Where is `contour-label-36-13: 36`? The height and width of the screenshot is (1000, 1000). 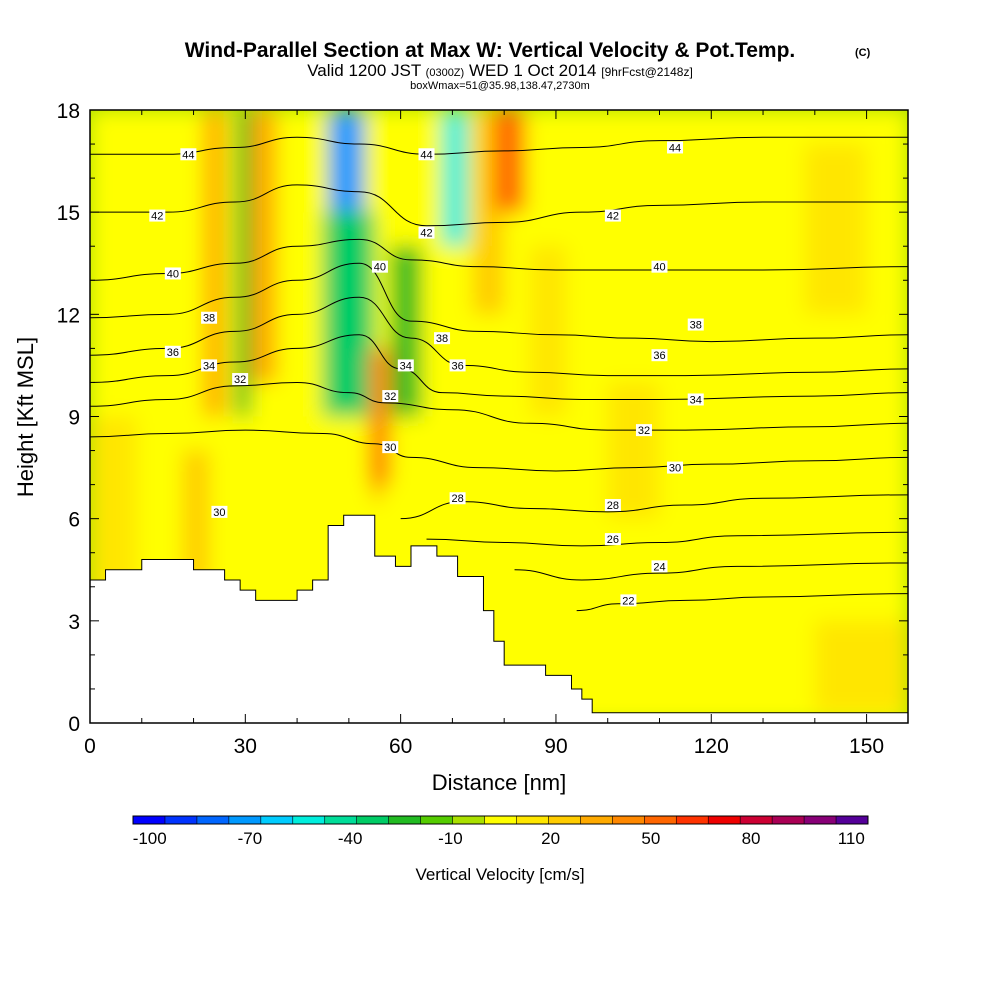 contour-label-36-13: 36 is located at coordinates (457, 365).